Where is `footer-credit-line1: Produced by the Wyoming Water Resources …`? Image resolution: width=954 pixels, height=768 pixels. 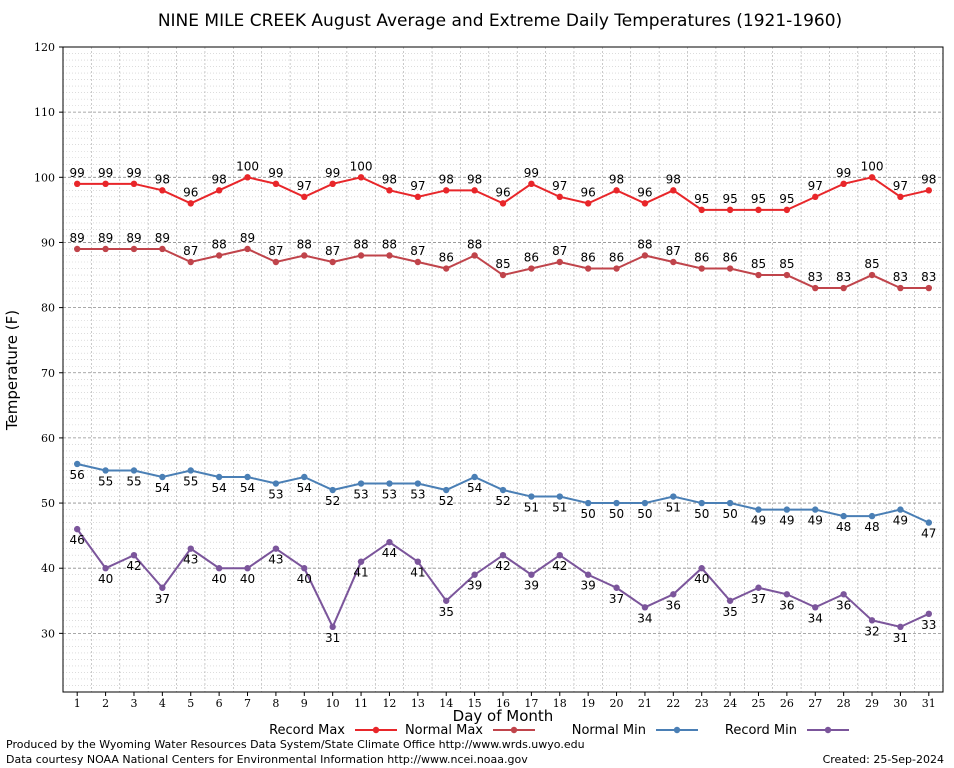 footer-credit-line1: Produced by the Wyoming Water Resources … is located at coordinates (295, 744).